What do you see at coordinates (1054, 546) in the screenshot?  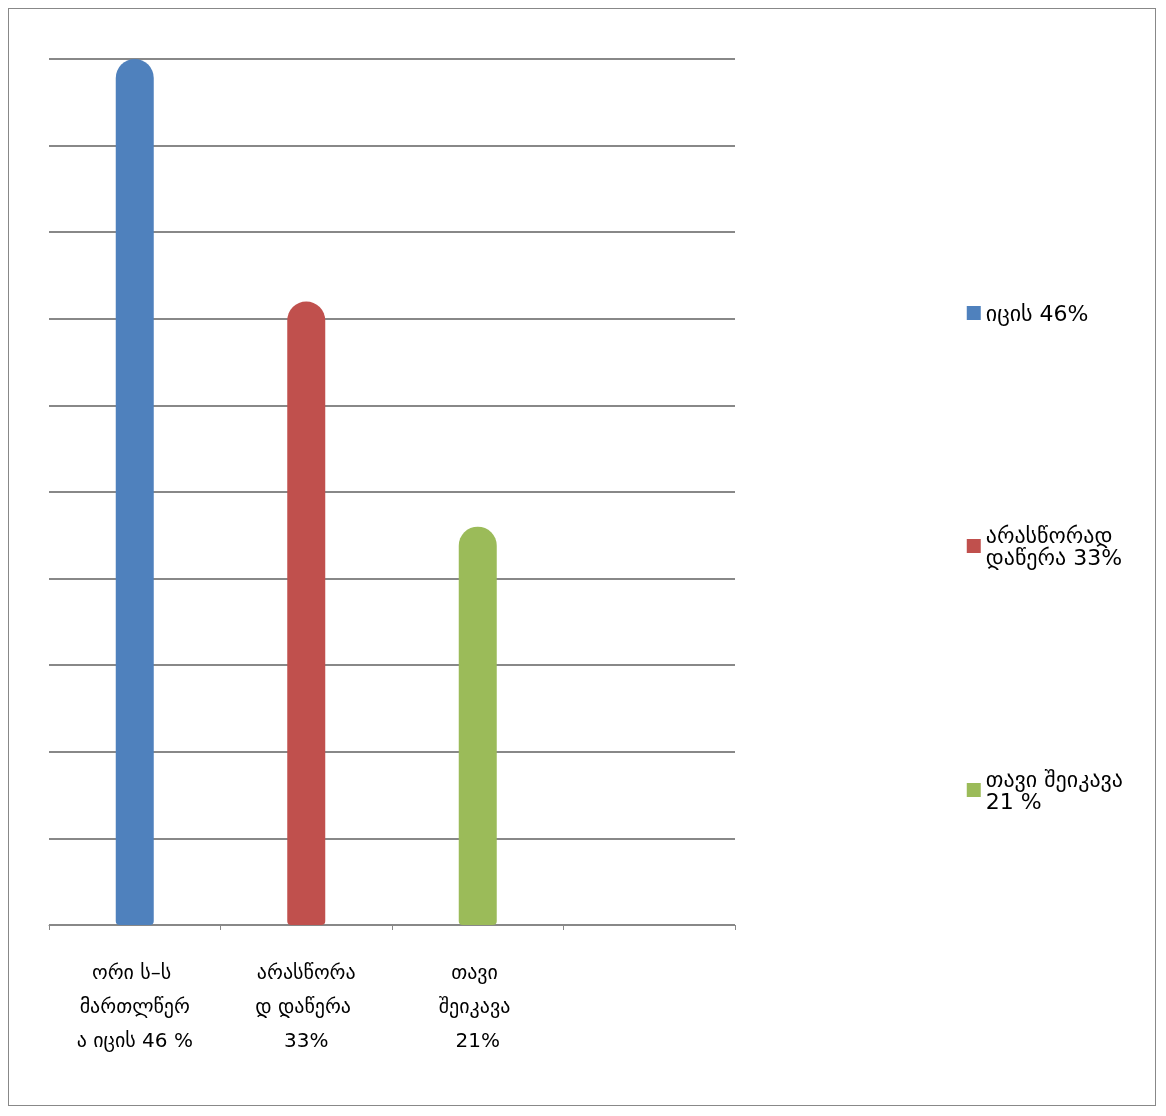 I see `legend-label: არასწორად დაწერა 33%` at bounding box center [1054, 546].